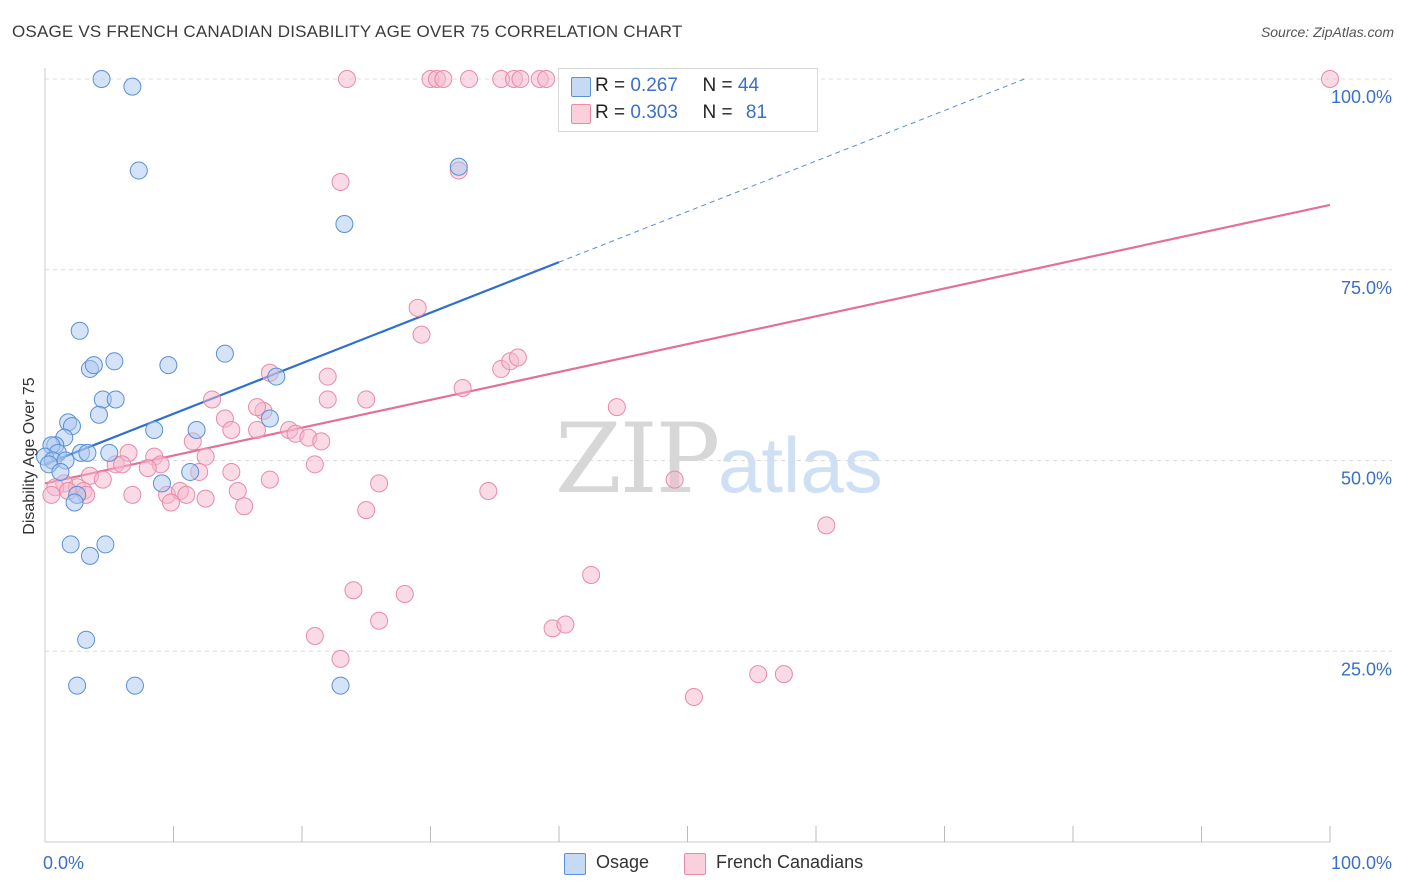  Describe the element at coordinates (1327, 32) in the screenshot. I see `source-label: Source: ZipAtlas.com` at that location.